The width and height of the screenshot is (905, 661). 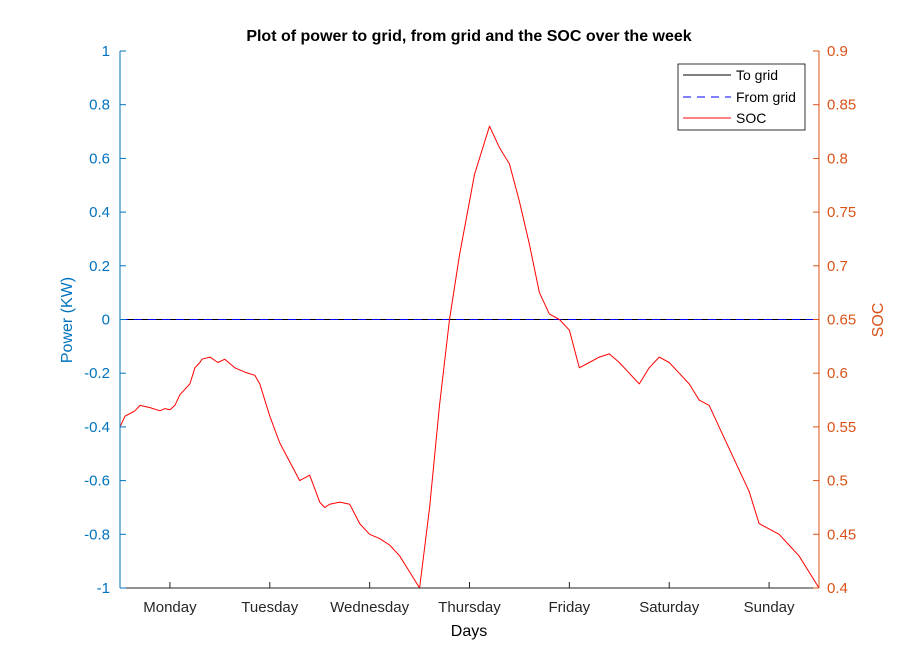 I want to click on legend-label-to-grid: To grid, so click(x=757, y=75).